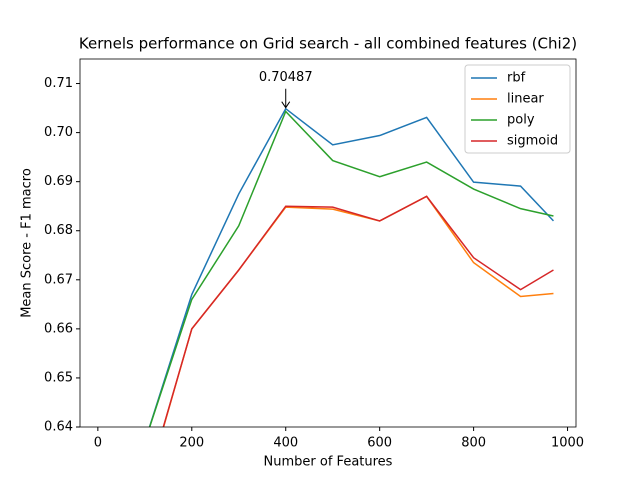  What do you see at coordinates (379, 443) in the screenshot?
I see `x-tick-label: 600` at bounding box center [379, 443].